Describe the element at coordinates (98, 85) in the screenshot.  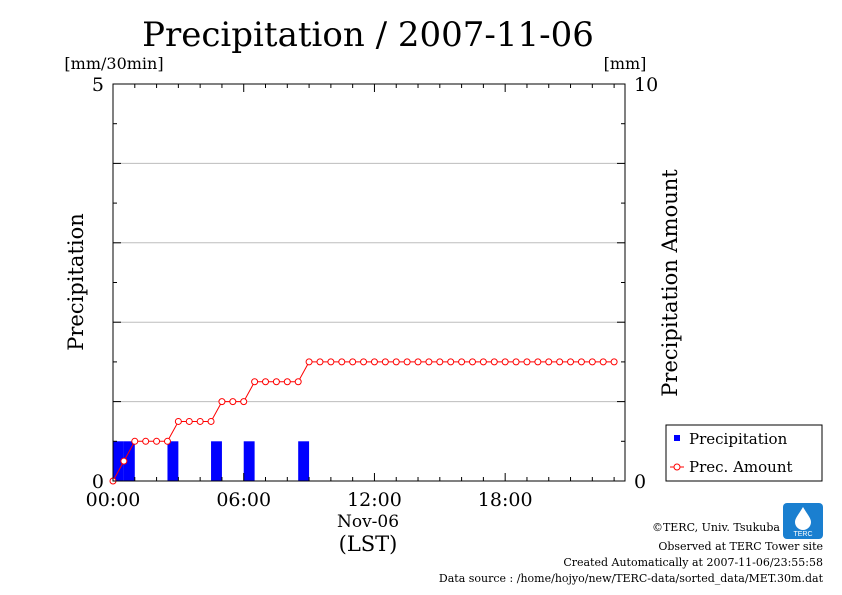
I see `left-tick-label: 5` at that location.